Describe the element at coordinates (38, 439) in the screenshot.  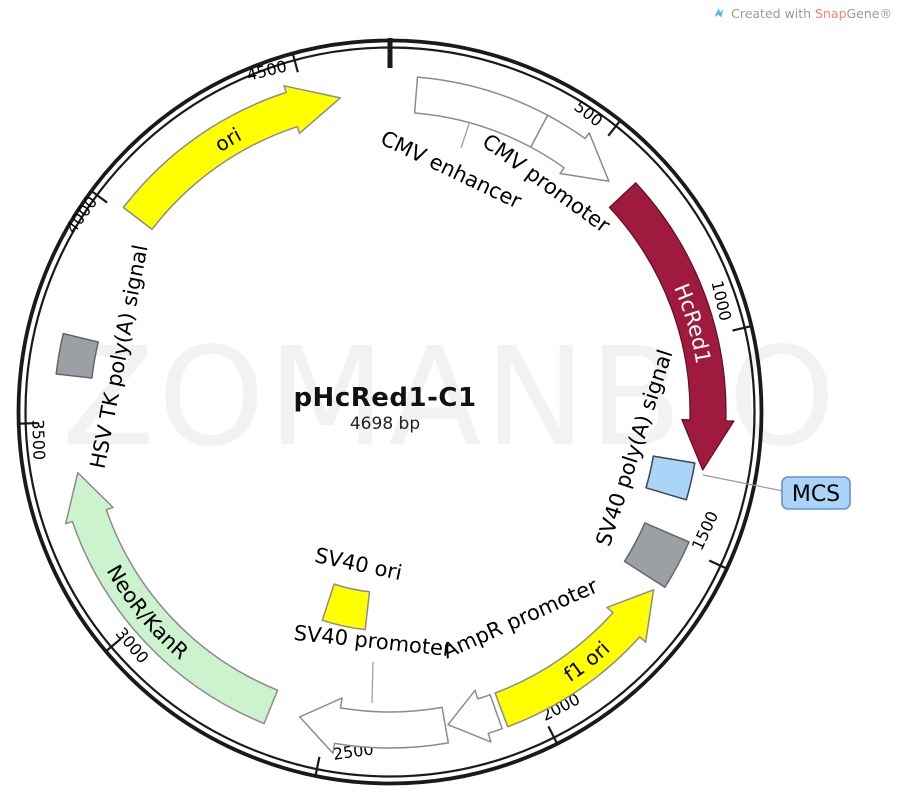
I see `tick-label-3500: 3500` at that location.